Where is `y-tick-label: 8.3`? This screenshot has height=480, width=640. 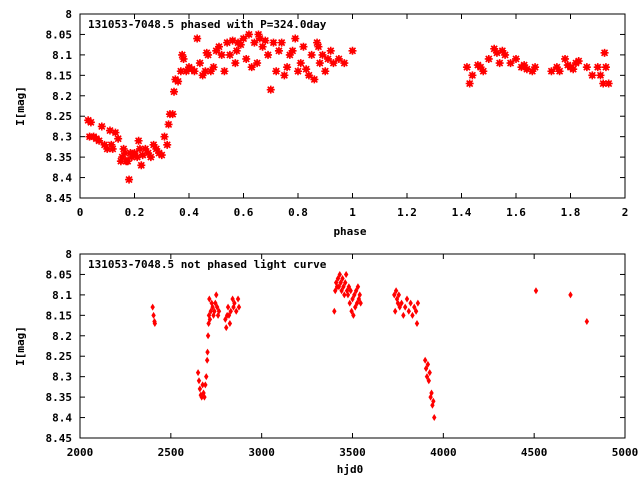 y-tick-label: 8.3 is located at coordinates (62, 137).